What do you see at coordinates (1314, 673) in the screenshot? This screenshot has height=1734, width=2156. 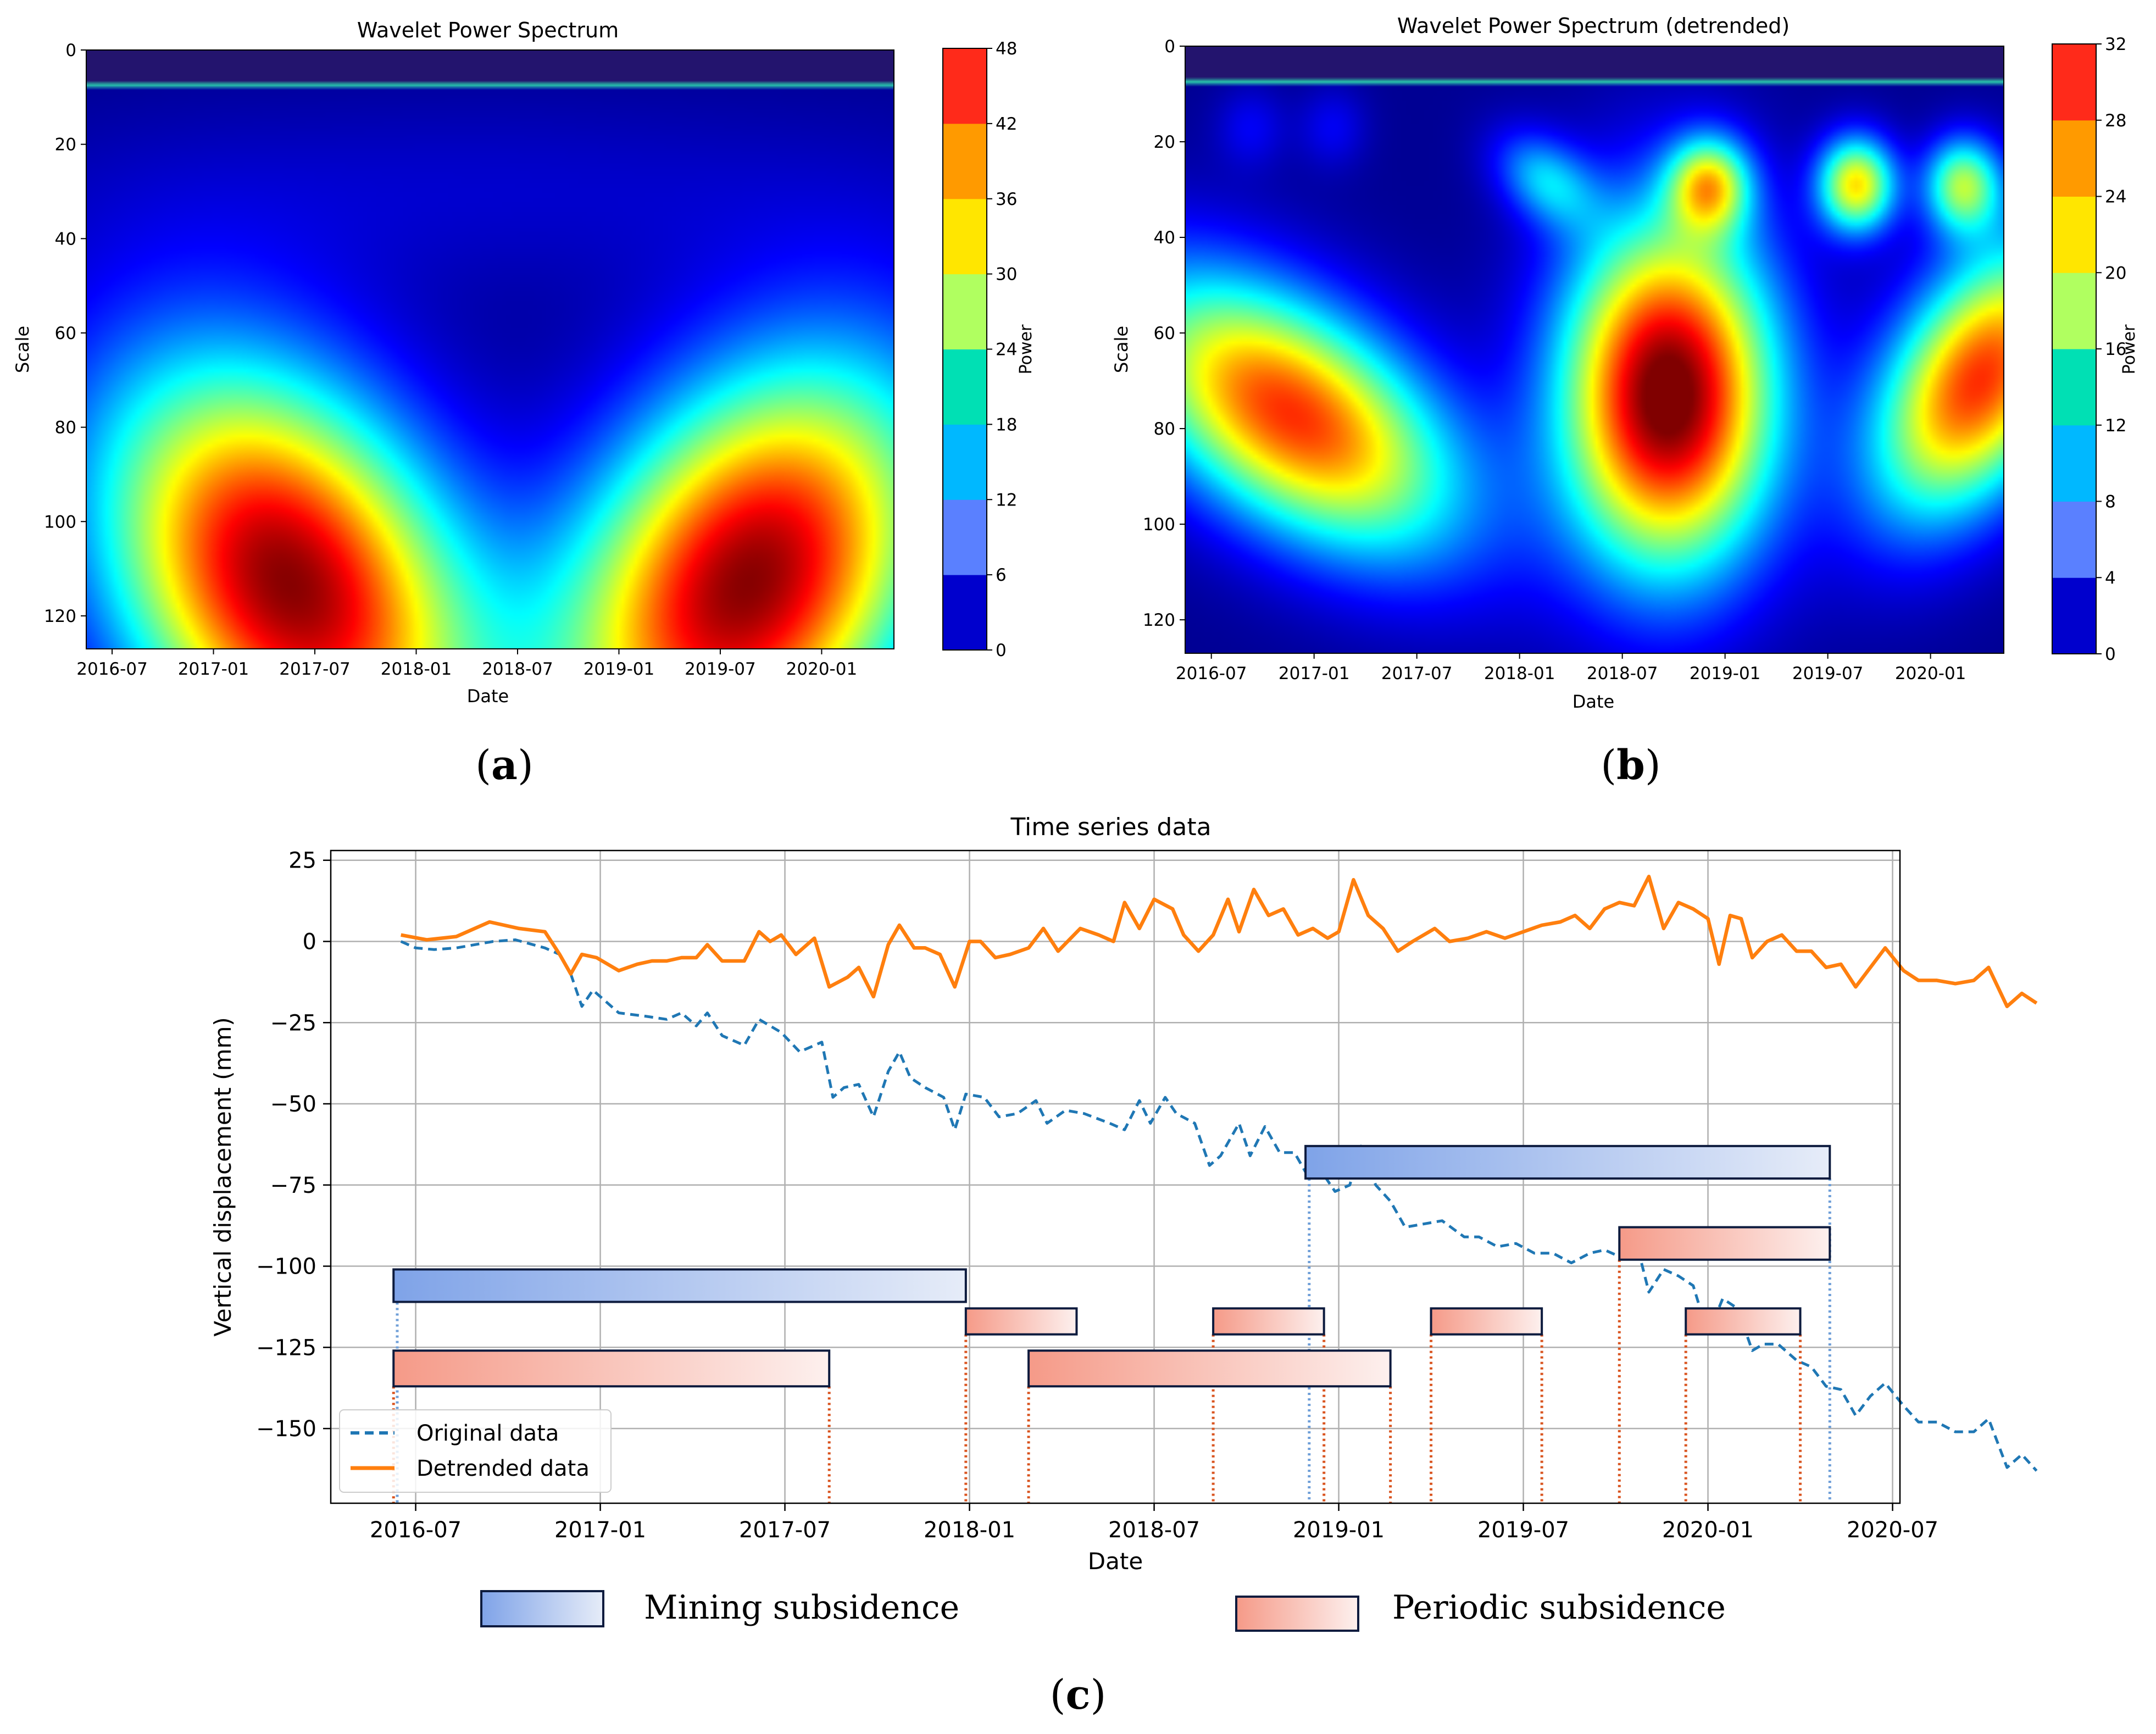 I see `panel-b-xtick-label: 2017-01` at bounding box center [1314, 673].